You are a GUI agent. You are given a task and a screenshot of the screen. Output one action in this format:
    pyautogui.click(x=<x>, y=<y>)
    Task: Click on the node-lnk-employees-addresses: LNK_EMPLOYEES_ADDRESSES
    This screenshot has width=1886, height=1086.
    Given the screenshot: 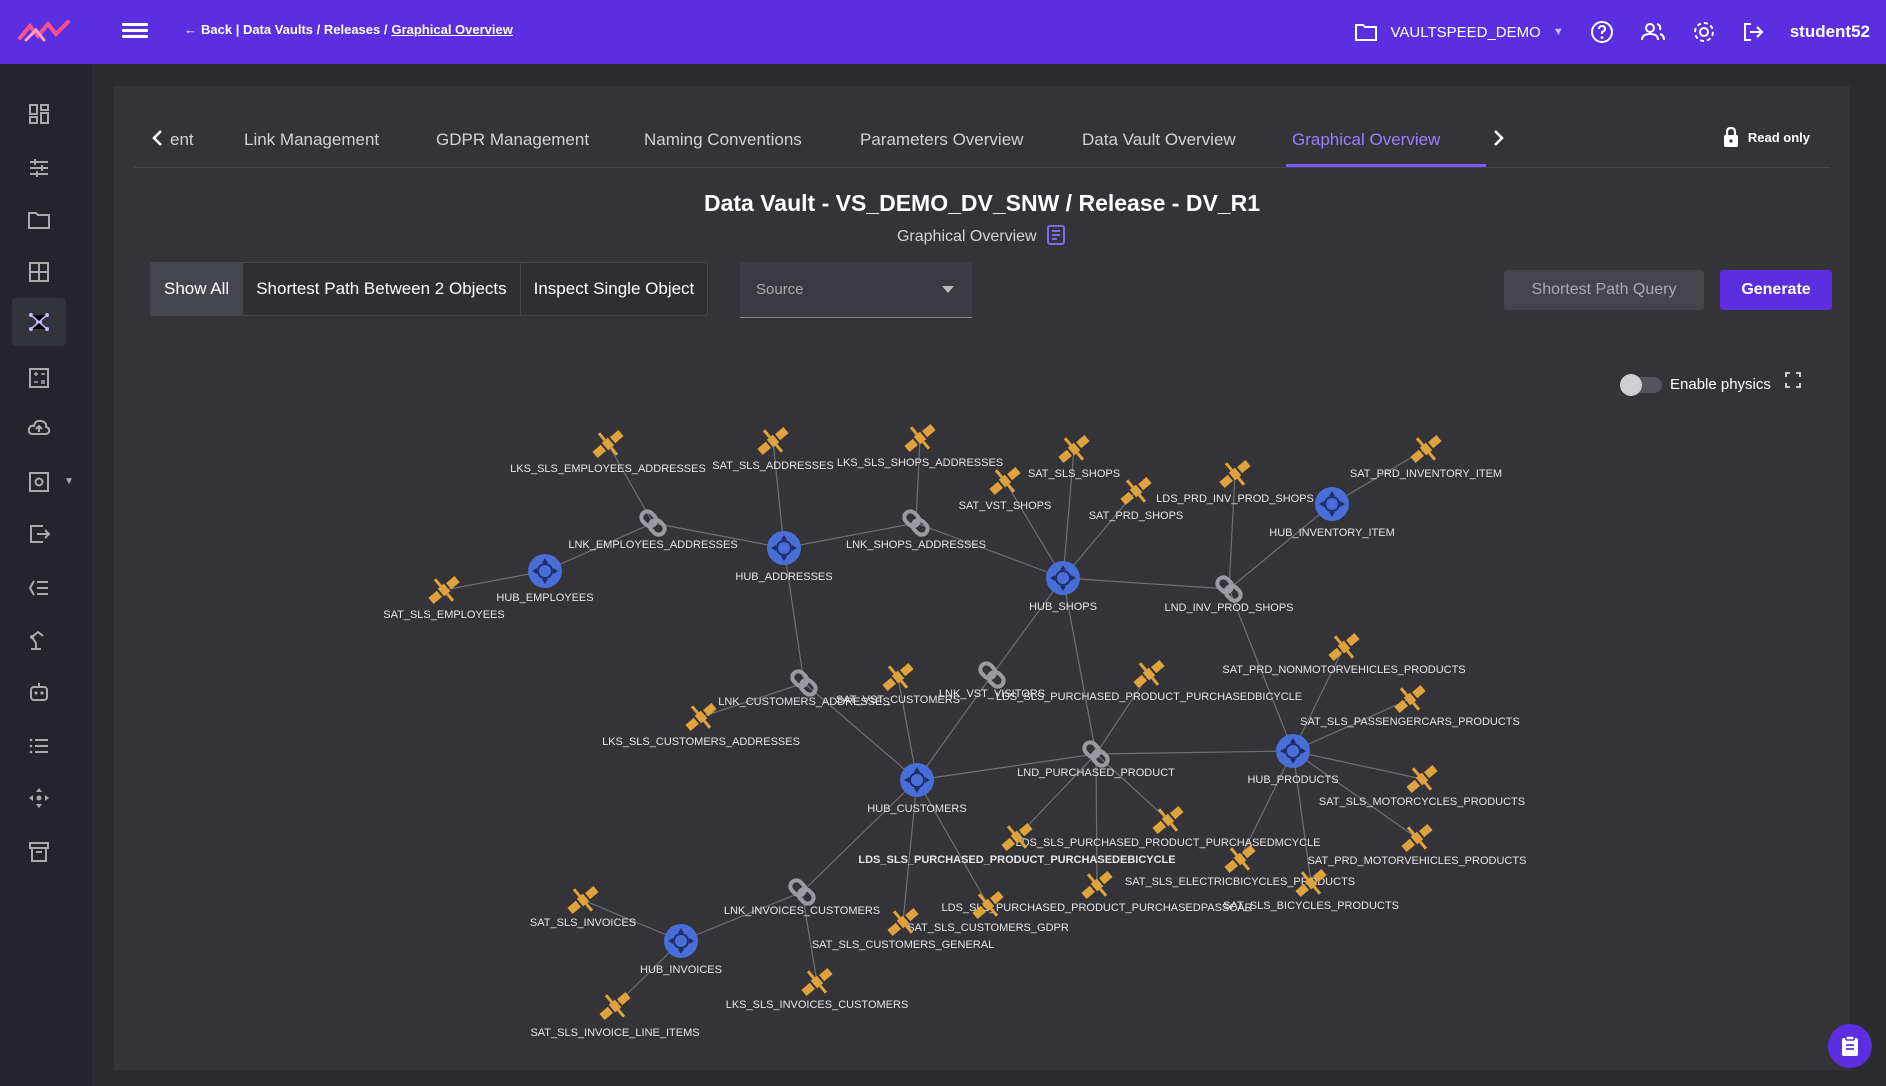 What is the action you would take?
    pyautogui.click(x=653, y=530)
    